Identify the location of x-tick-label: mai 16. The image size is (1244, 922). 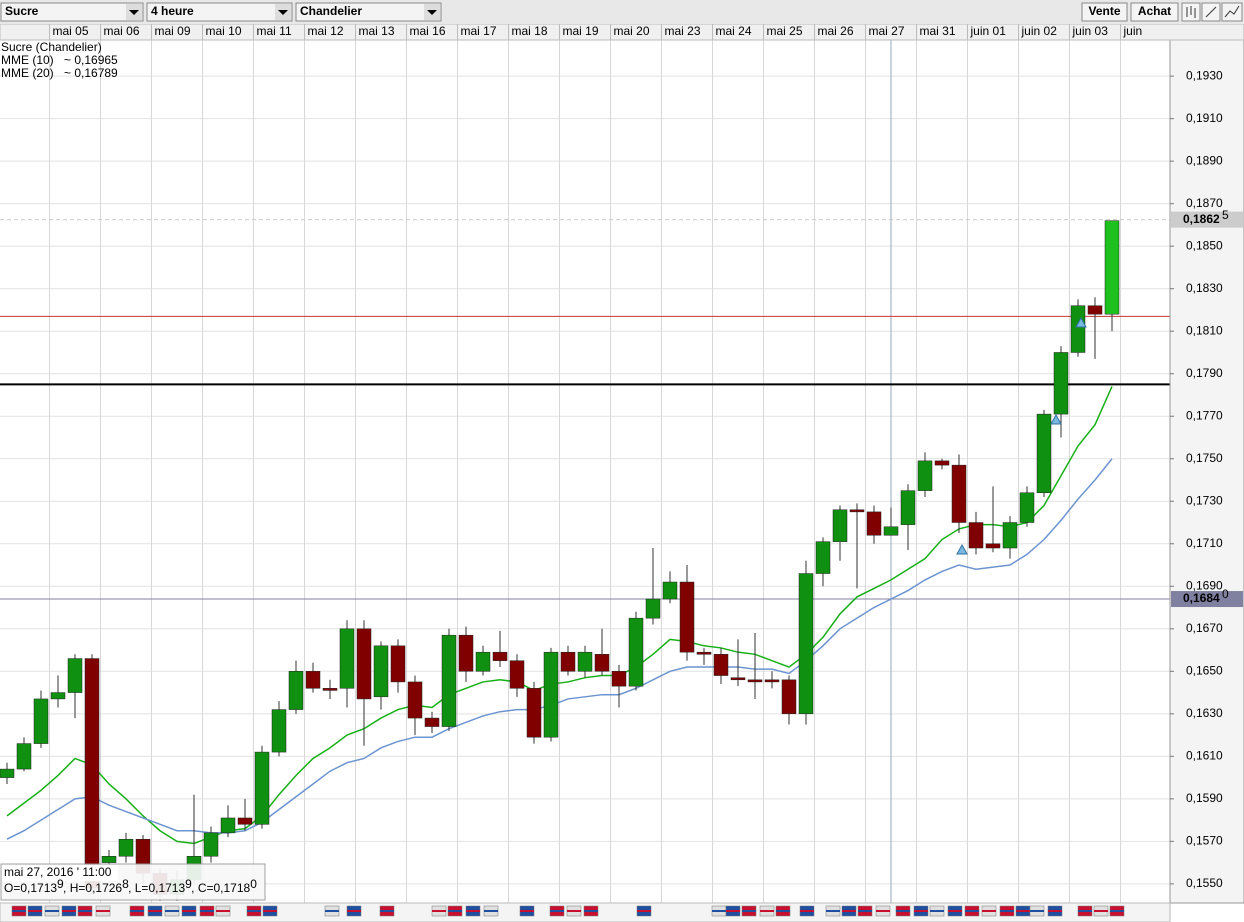
(428, 31).